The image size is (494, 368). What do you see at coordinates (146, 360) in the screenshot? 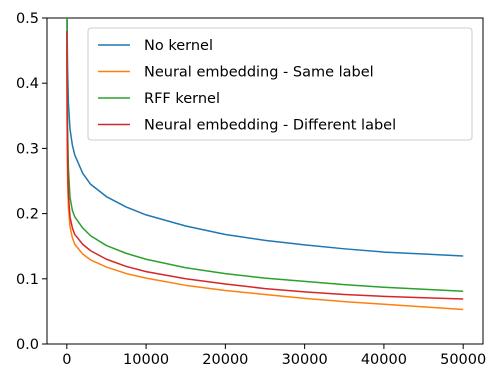
I see `x-tick-label: 10000` at bounding box center [146, 360].